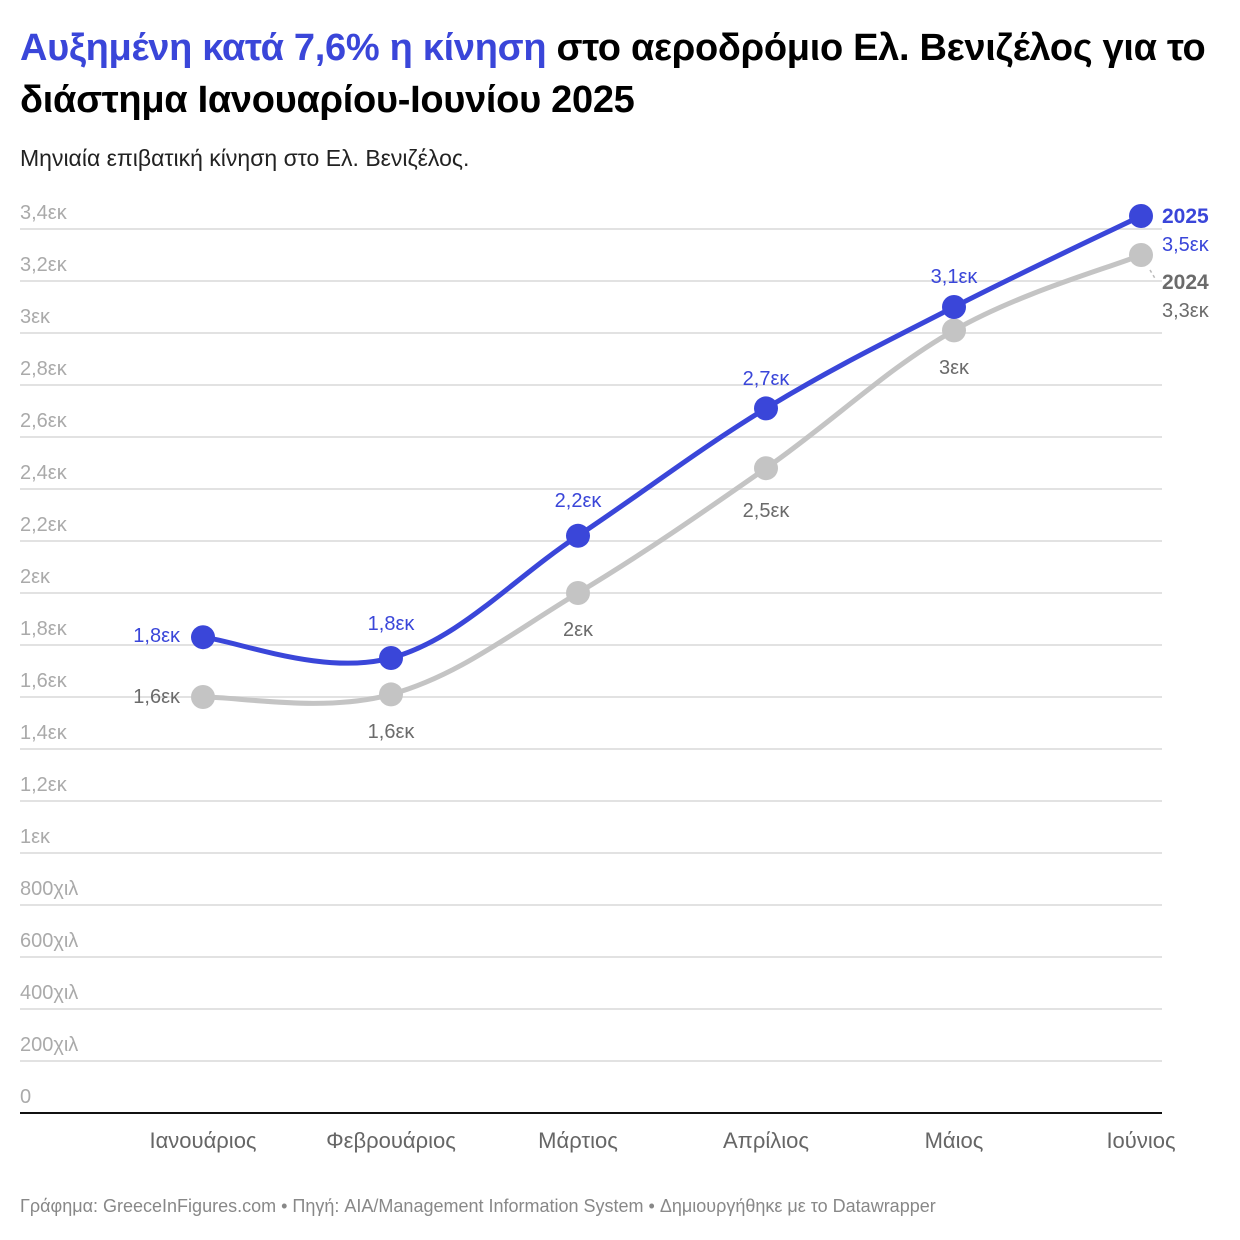 The width and height of the screenshot is (1240, 1240). I want to click on y-tick-label: 0, so click(25, 1097).